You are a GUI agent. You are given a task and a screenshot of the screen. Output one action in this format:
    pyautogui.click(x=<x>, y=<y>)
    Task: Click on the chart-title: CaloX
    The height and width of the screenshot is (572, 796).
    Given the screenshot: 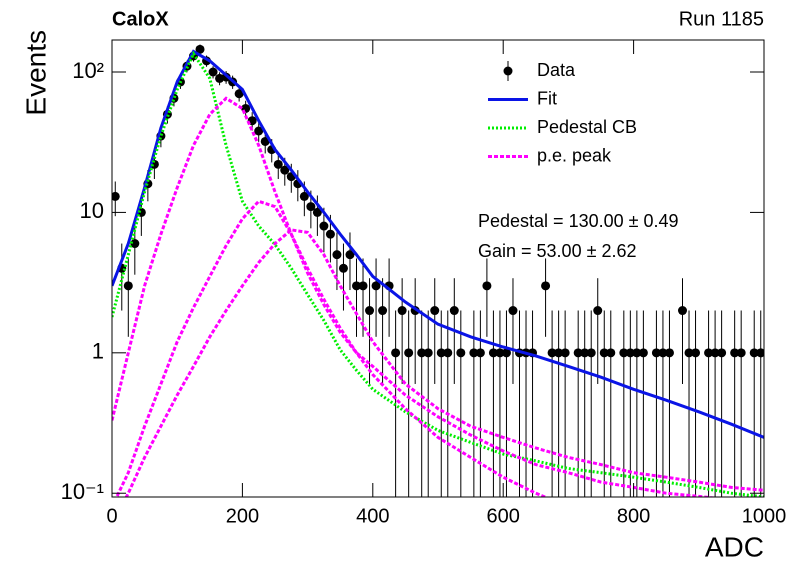 What is the action you would take?
    pyautogui.click(x=140, y=19)
    